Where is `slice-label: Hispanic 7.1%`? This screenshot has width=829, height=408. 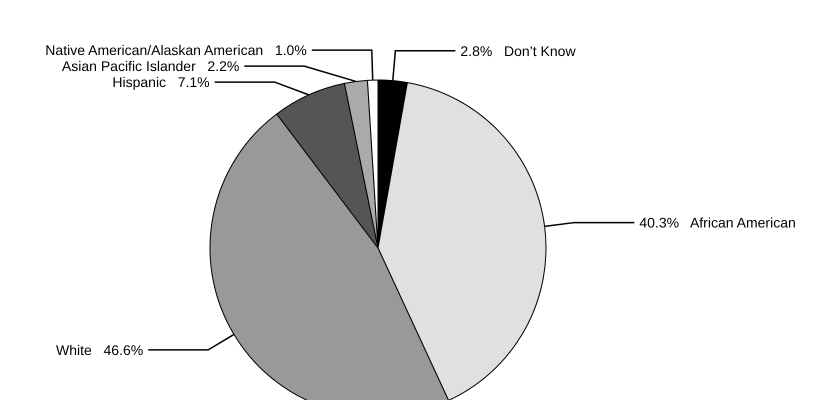 slice-label: Hispanic 7.1% is located at coordinates (161, 82).